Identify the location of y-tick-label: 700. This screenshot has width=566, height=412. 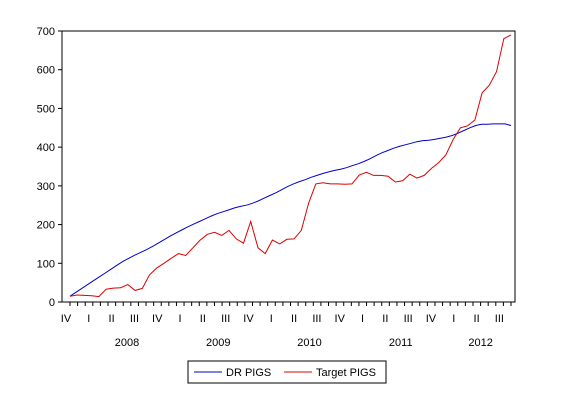
(46, 32).